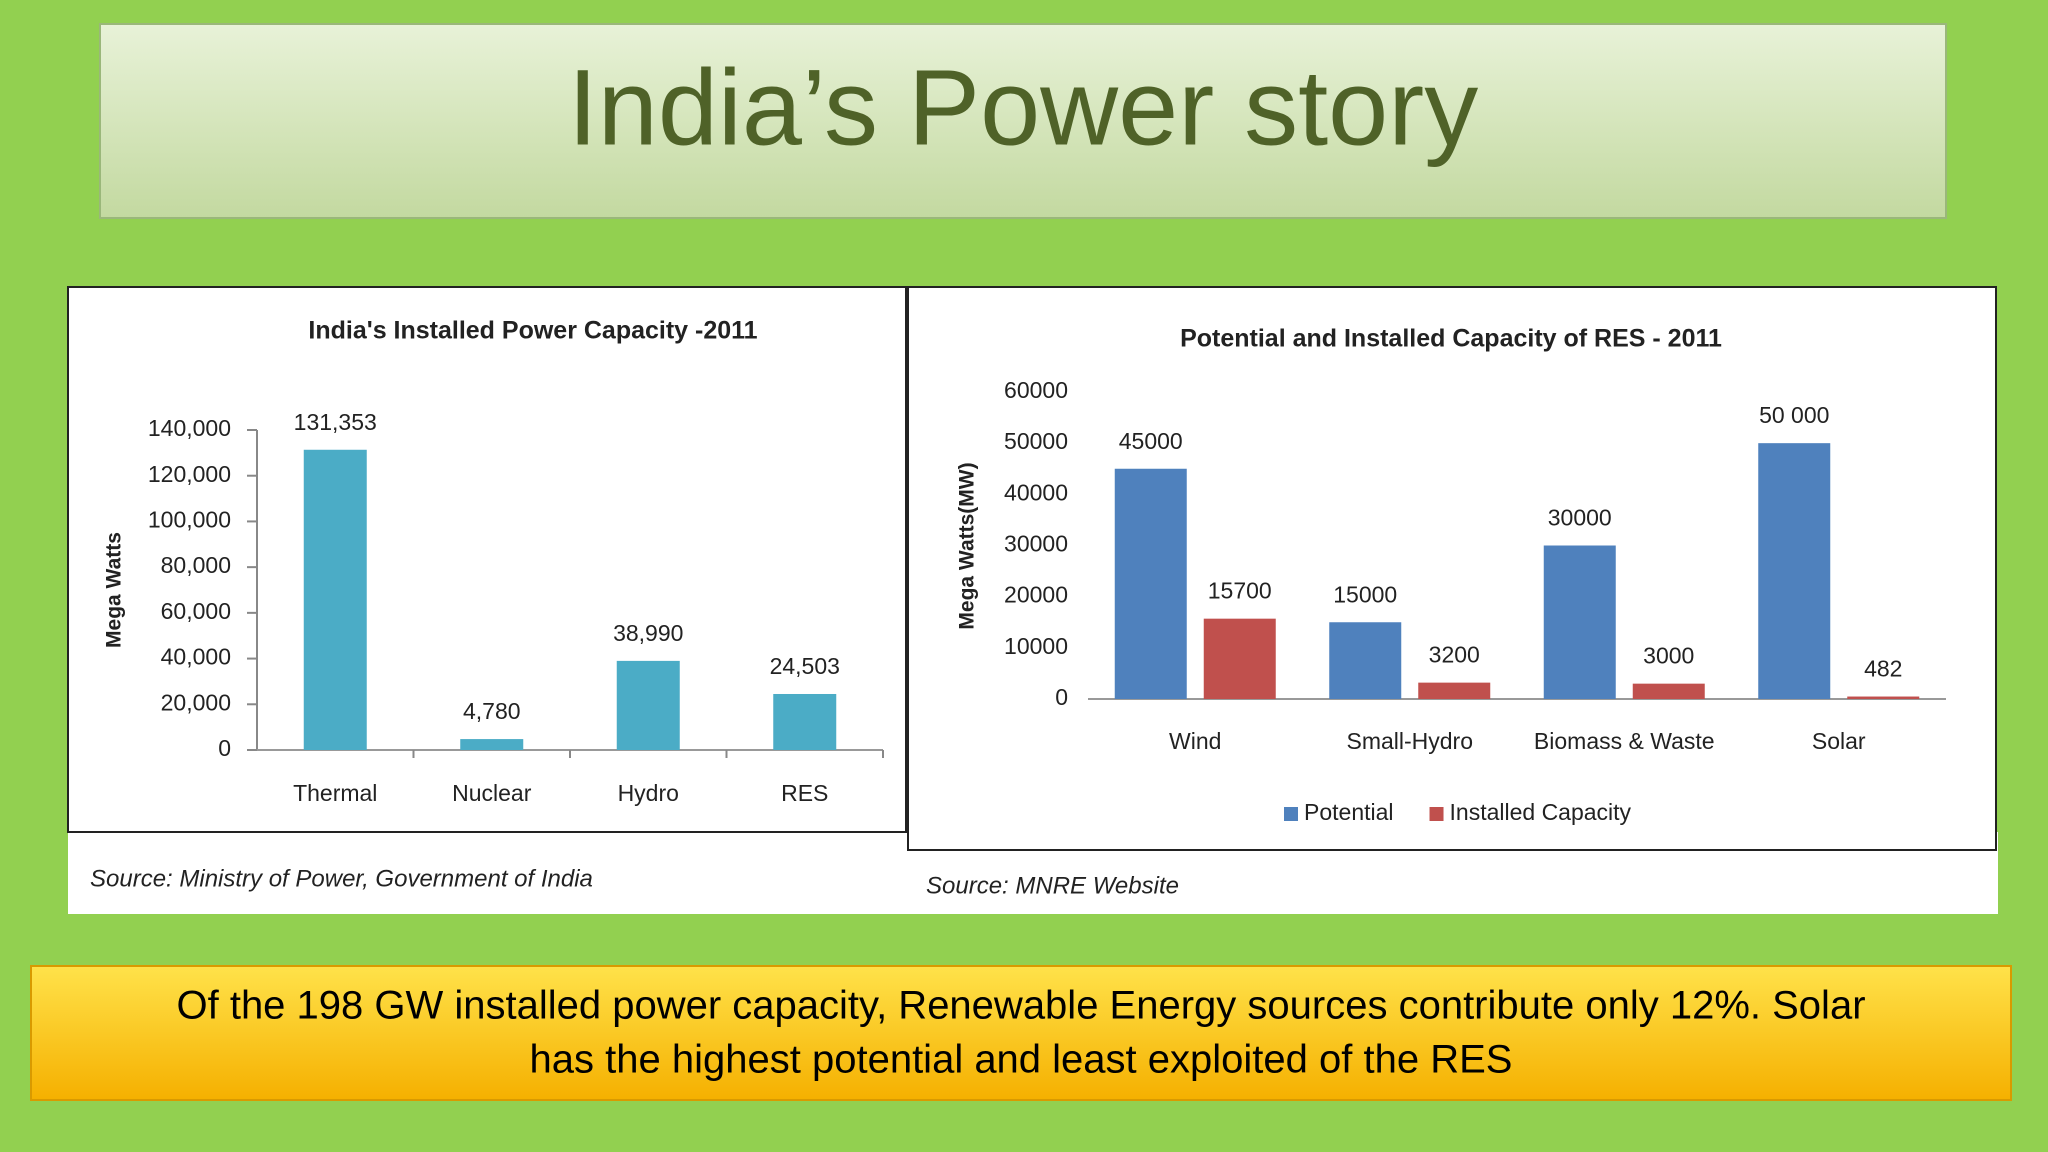 This screenshot has width=2048, height=1152. I want to click on y-tick-label: 80,000, so click(196, 565).